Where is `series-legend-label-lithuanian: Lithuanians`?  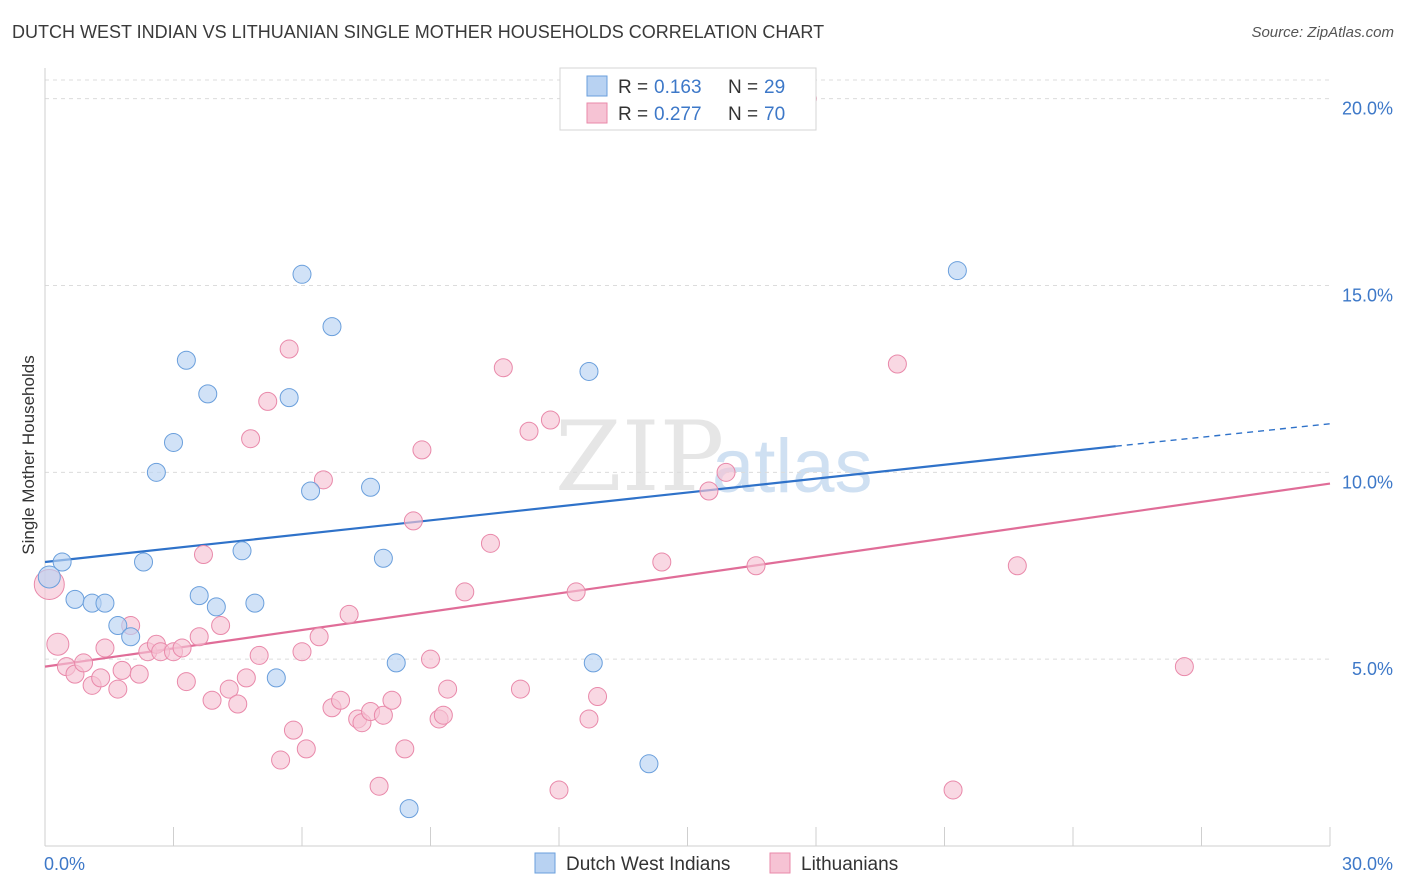
series-legend-label-lithuanian: Lithuanians is located at coordinates (849, 864).